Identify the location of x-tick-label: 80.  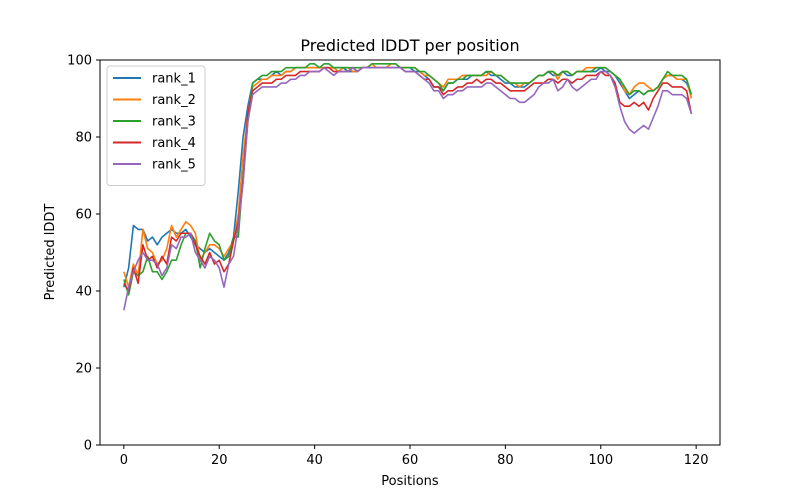
(505, 460).